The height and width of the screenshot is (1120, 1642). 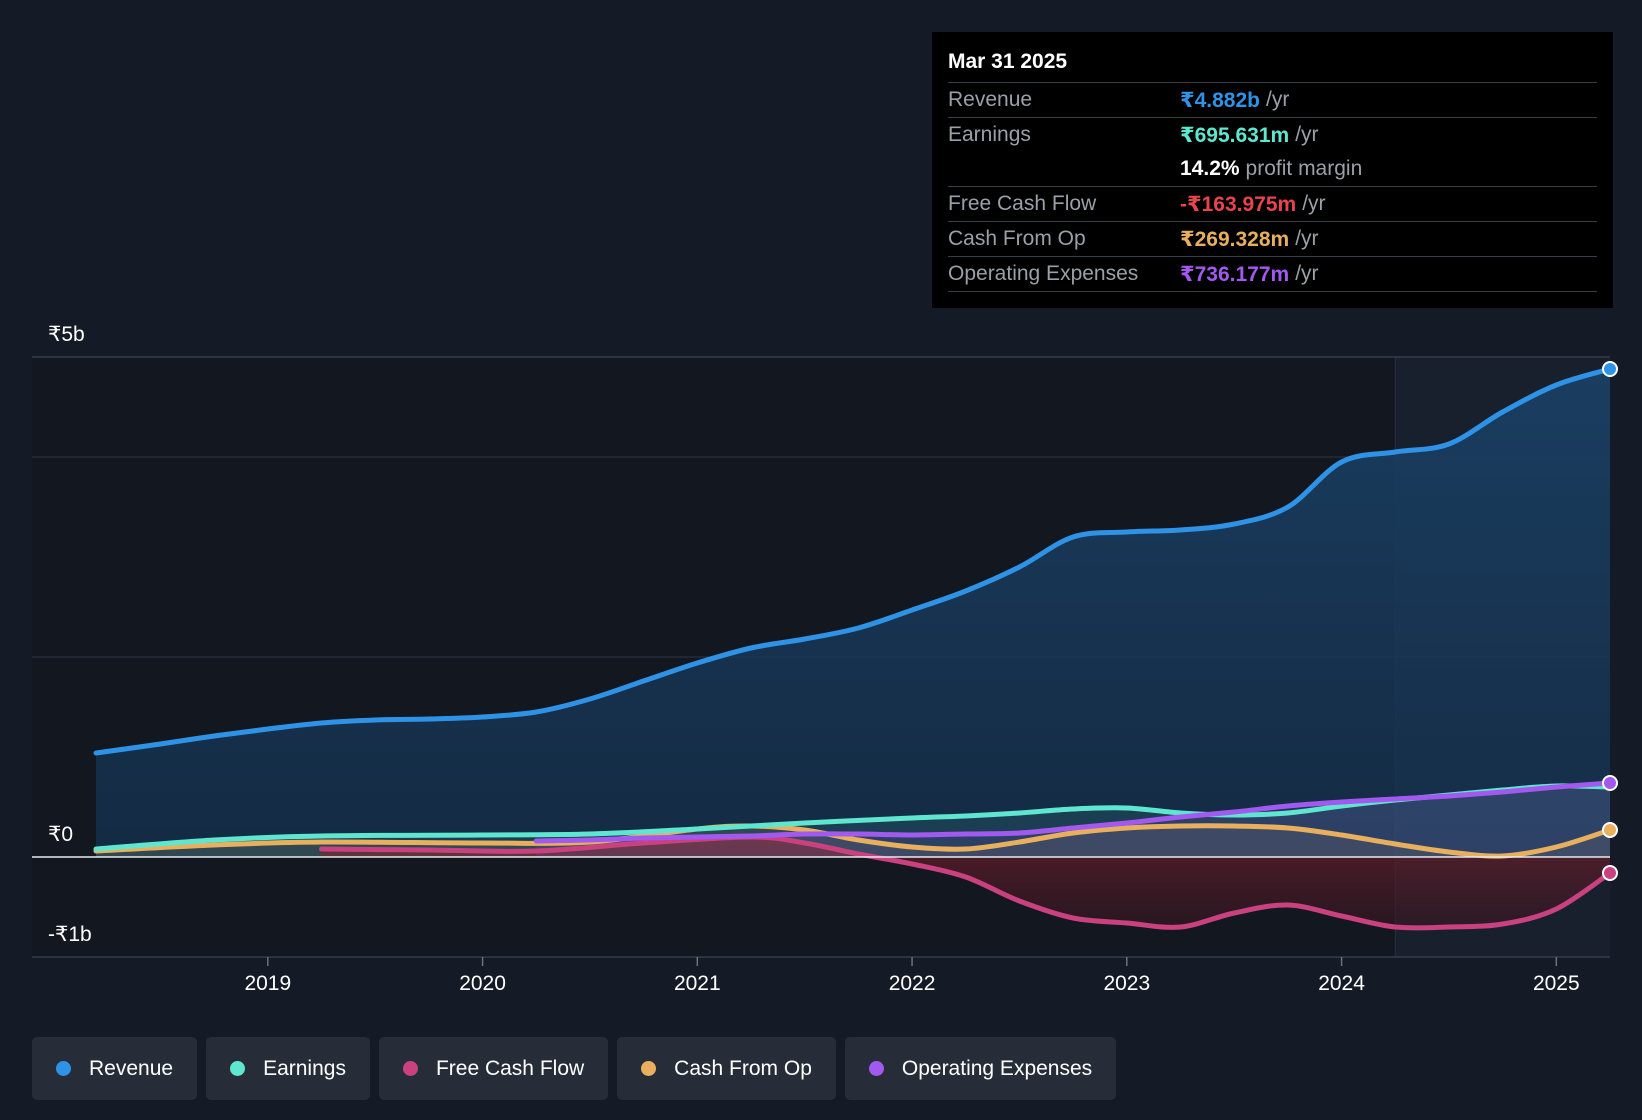 I want to click on x-tick-label: 2020, so click(x=482, y=983).